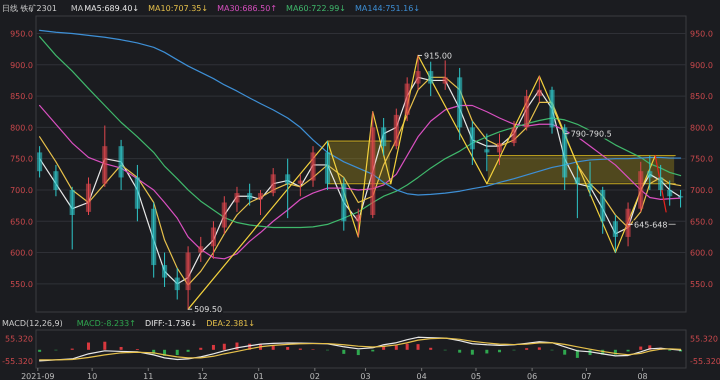 Image resolution: width=720 pixels, height=380 pixels. What do you see at coordinates (231, 323) in the screenshot?
I see `text: DEA:2.381↓` at bounding box center [231, 323].